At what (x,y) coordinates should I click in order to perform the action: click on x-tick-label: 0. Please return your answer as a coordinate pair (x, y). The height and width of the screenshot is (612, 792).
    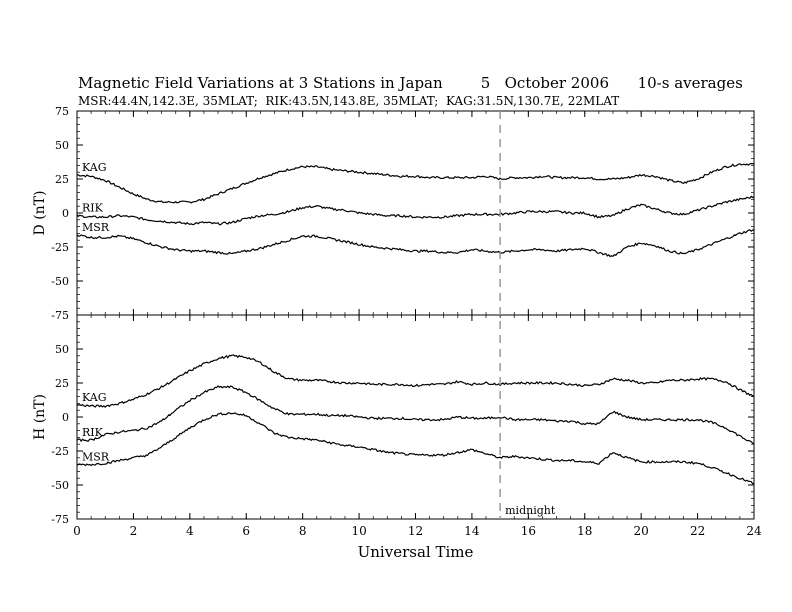
    Looking at the image, I should click on (77, 531).